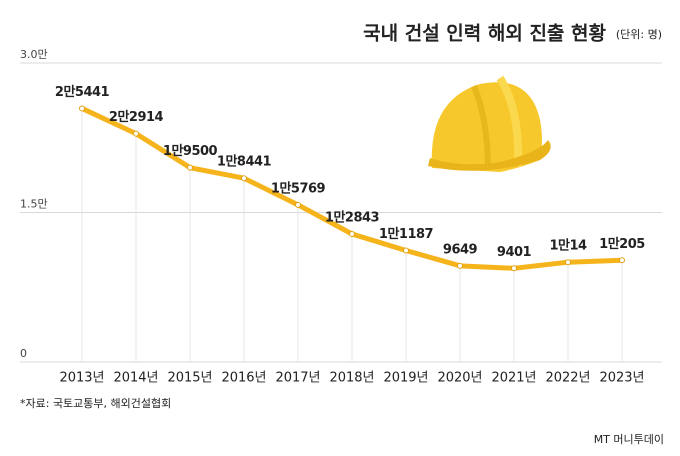 This screenshot has width=680, height=456. Describe the element at coordinates (34, 54) in the screenshot. I see `y-tick-label: 3.0만` at that location.